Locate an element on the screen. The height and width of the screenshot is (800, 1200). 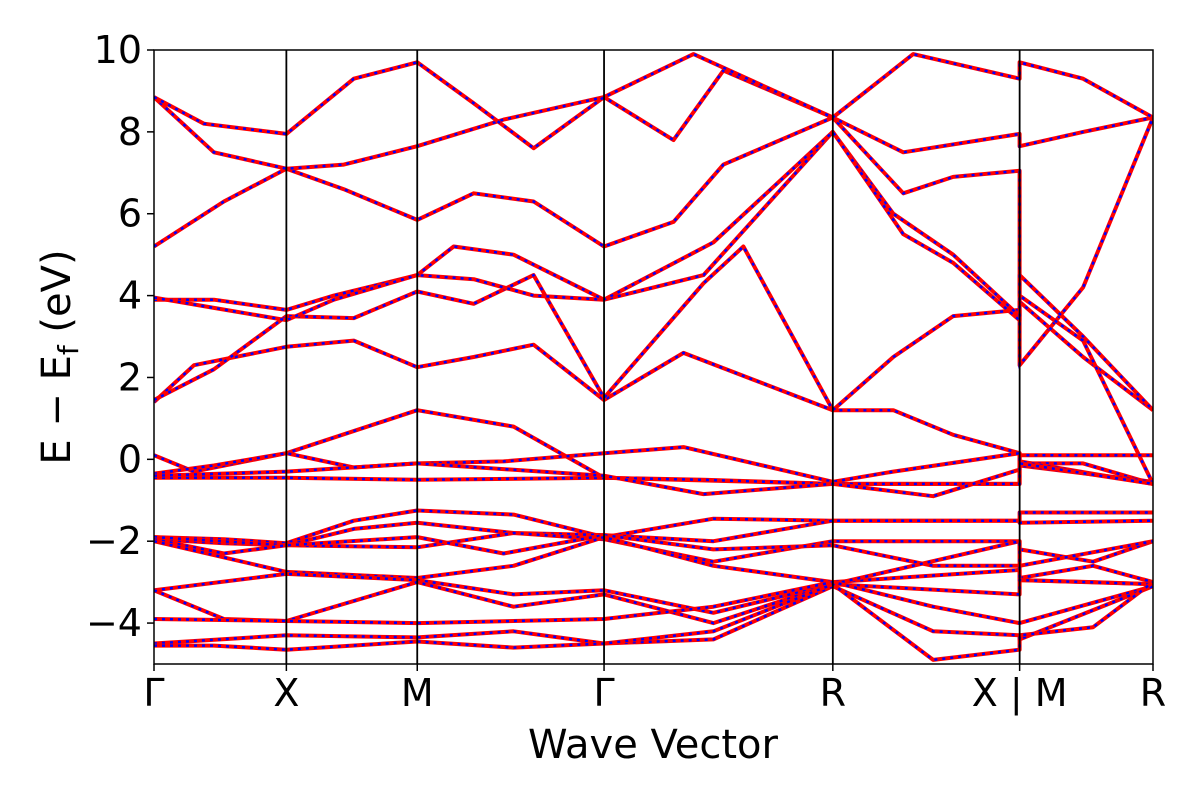
x-tick-label-2: M is located at coordinates (417, 693).